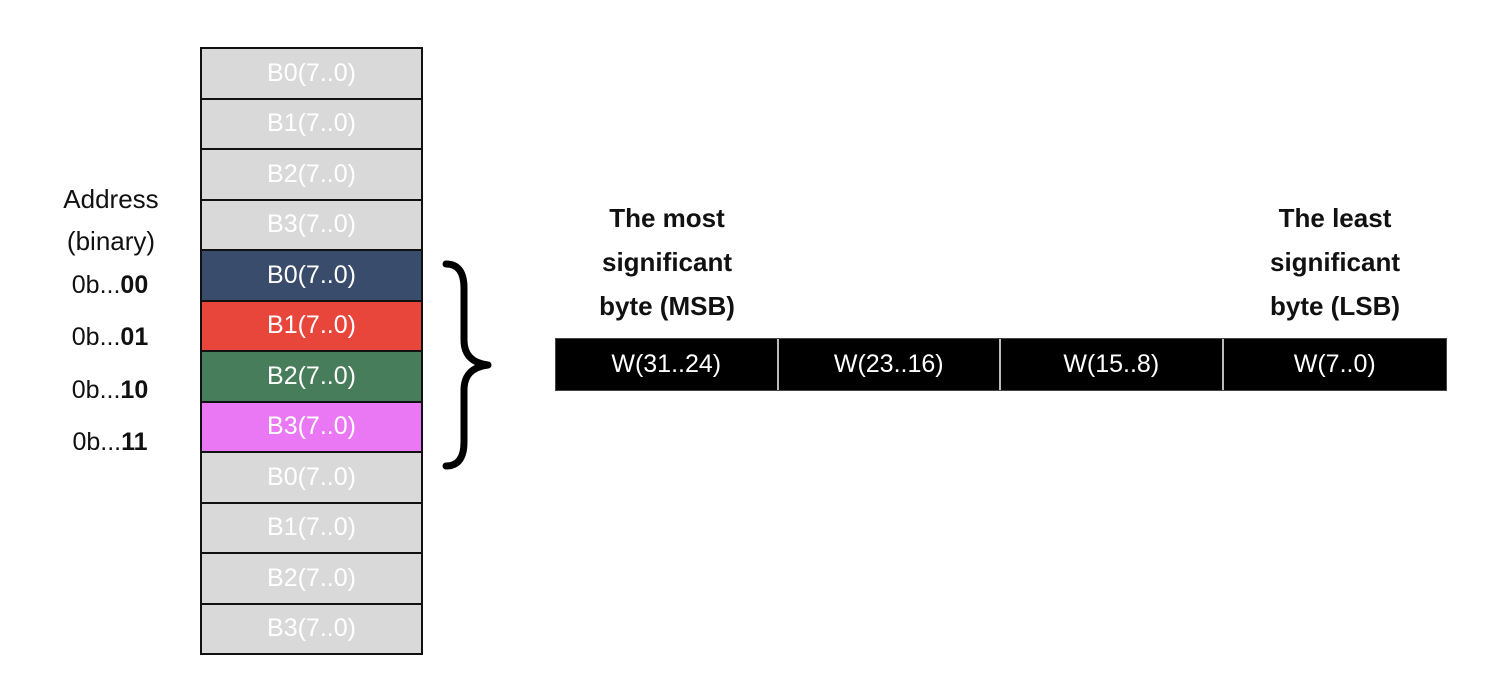  I want to click on curly-brace-icon, so click(467, 365).